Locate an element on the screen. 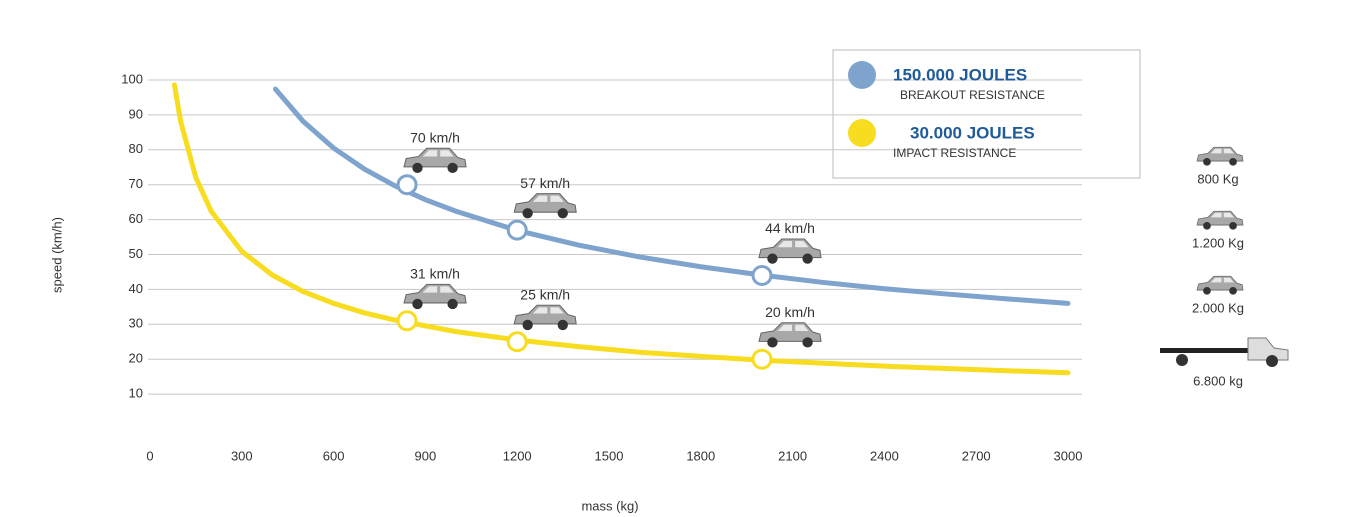 Image resolution: width=1371 pixels, height=517 pixels. vehicle-label: 800 Kg is located at coordinates (1217, 178).